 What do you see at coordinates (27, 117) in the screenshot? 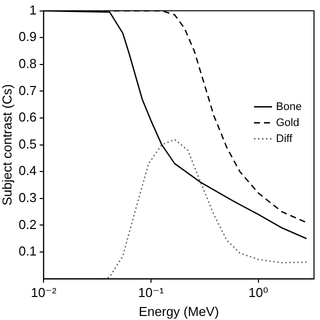
I see `y-tick-label: 0.6` at bounding box center [27, 117].